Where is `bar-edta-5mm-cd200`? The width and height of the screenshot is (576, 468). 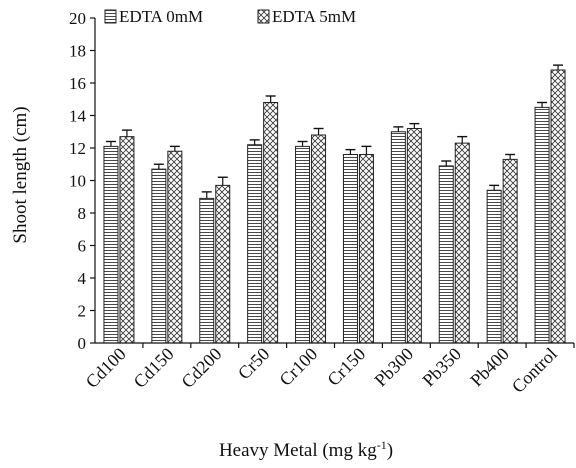
bar-edta-5mm-cd200 is located at coordinates (223, 264).